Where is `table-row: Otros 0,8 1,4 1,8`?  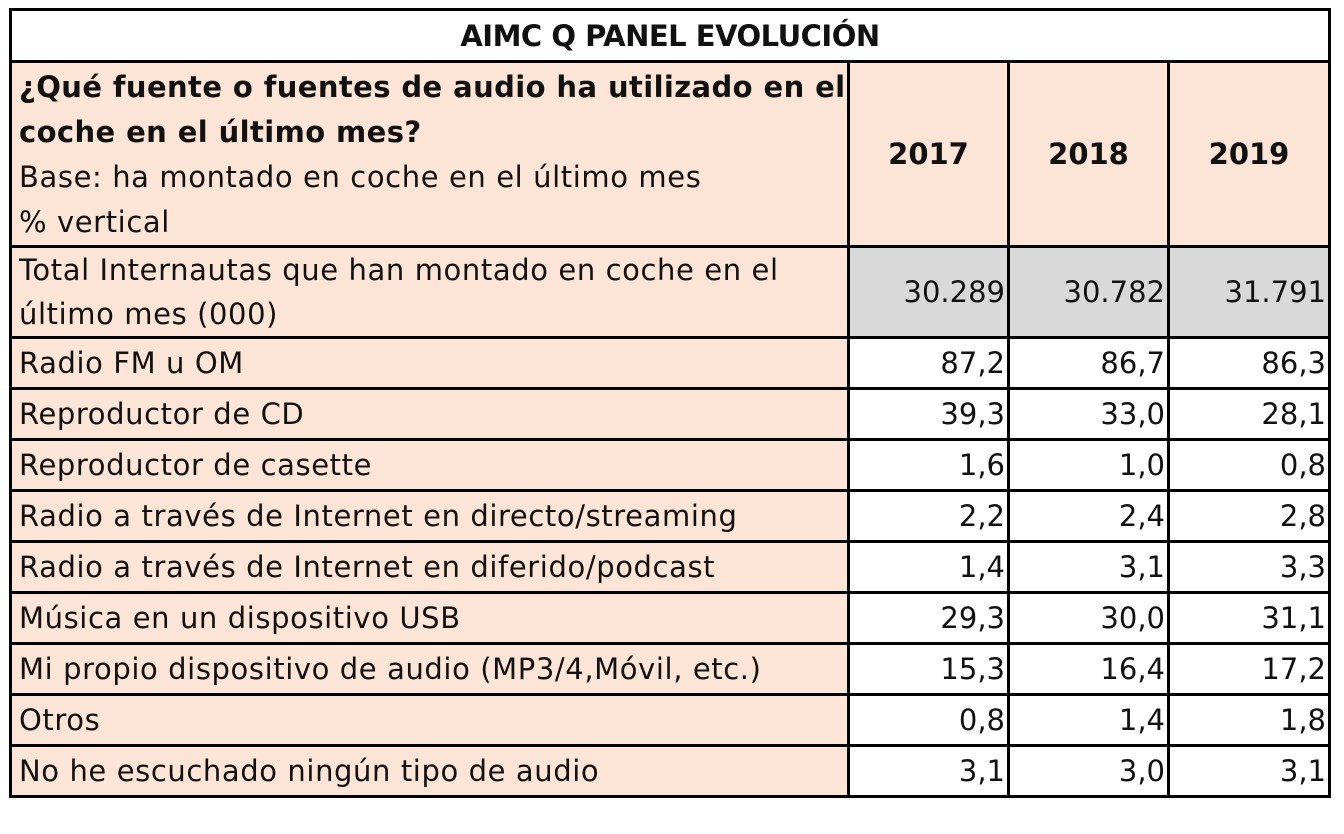 table-row: Otros 0,8 1,4 1,8 is located at coordinates (670, 720).